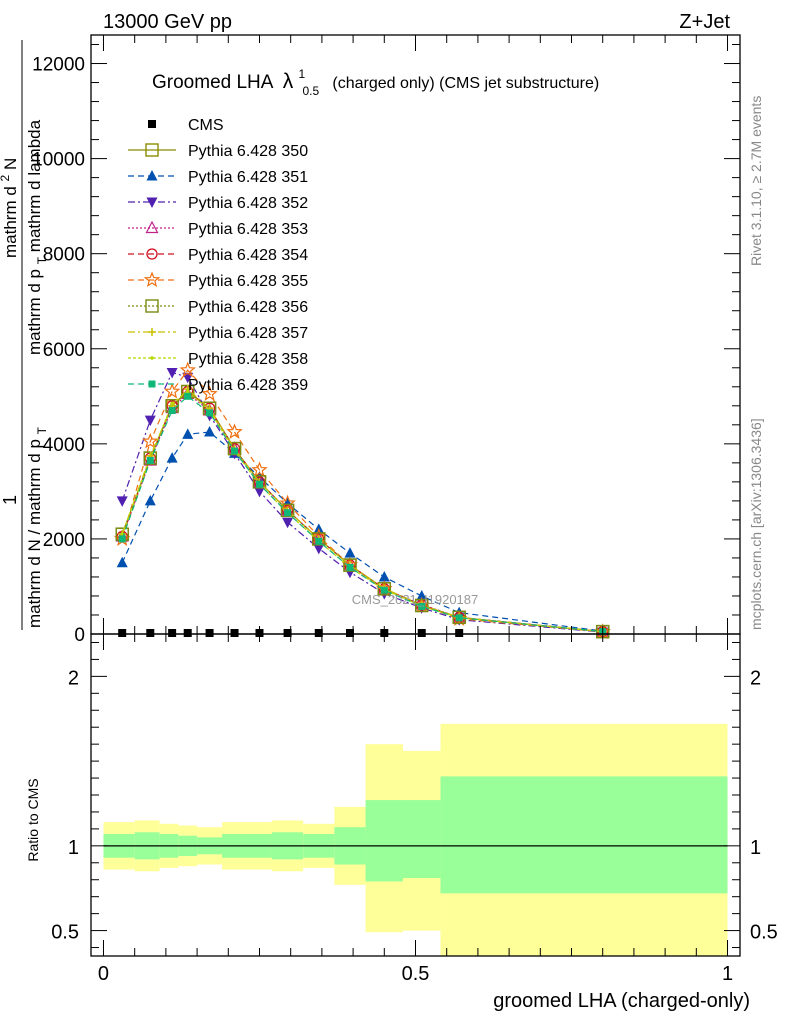 The height and width of the screenshot is (1024, 786). What do you see at coordinates (755, 848) in the screenshot?
I see `ratio-y-tick-label-right: 1` at bounding box center [755, 848].